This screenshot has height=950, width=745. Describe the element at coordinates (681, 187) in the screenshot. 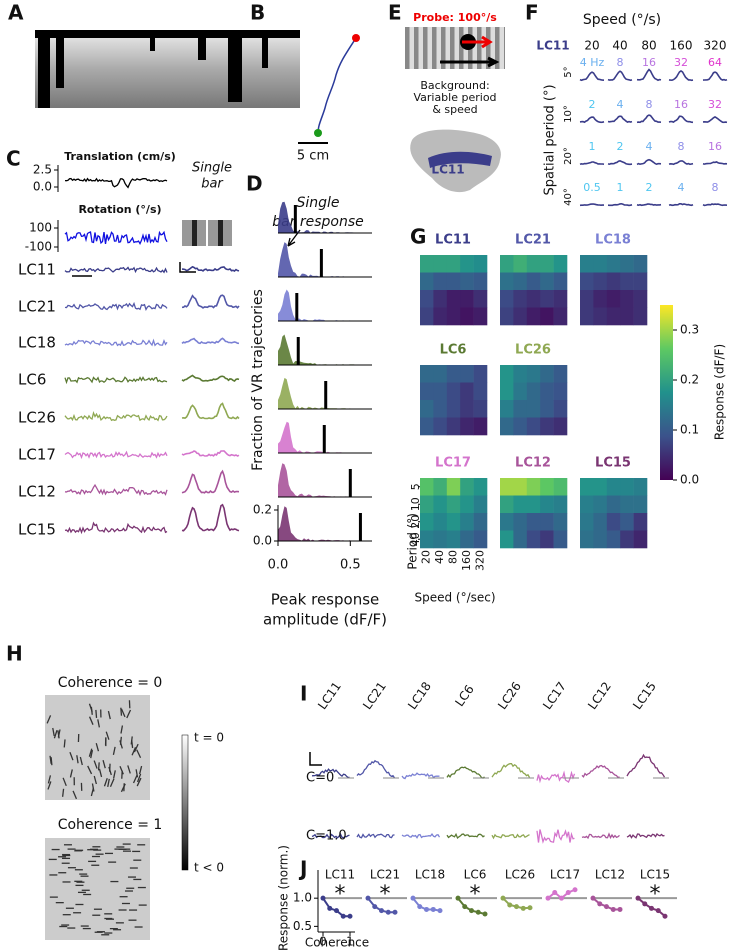

I see `label: 4` at that location.